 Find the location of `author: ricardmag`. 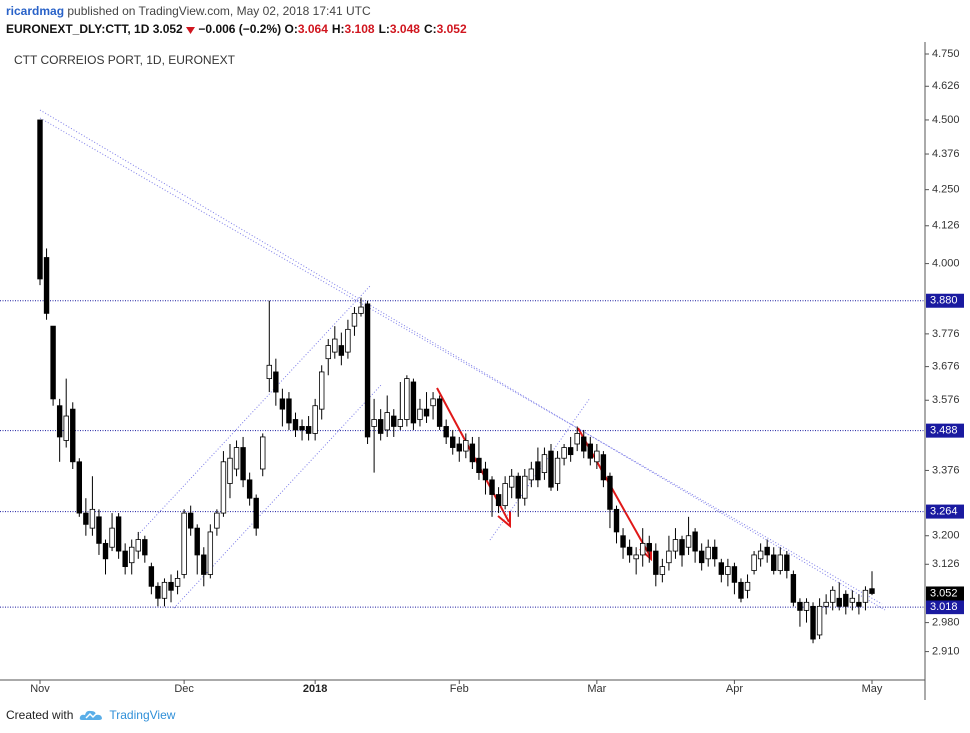

author: ricardmag is located at coordinates (35, 11).